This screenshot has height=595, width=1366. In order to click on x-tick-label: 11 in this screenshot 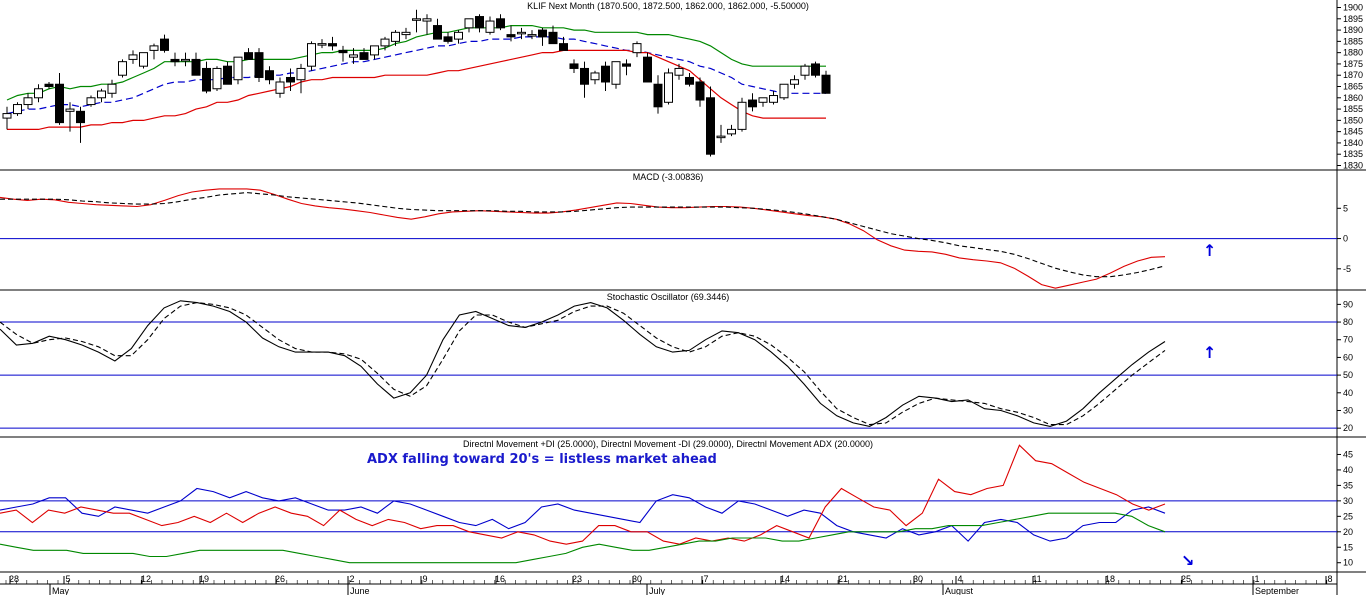, I will do `click(1036, 579)`.